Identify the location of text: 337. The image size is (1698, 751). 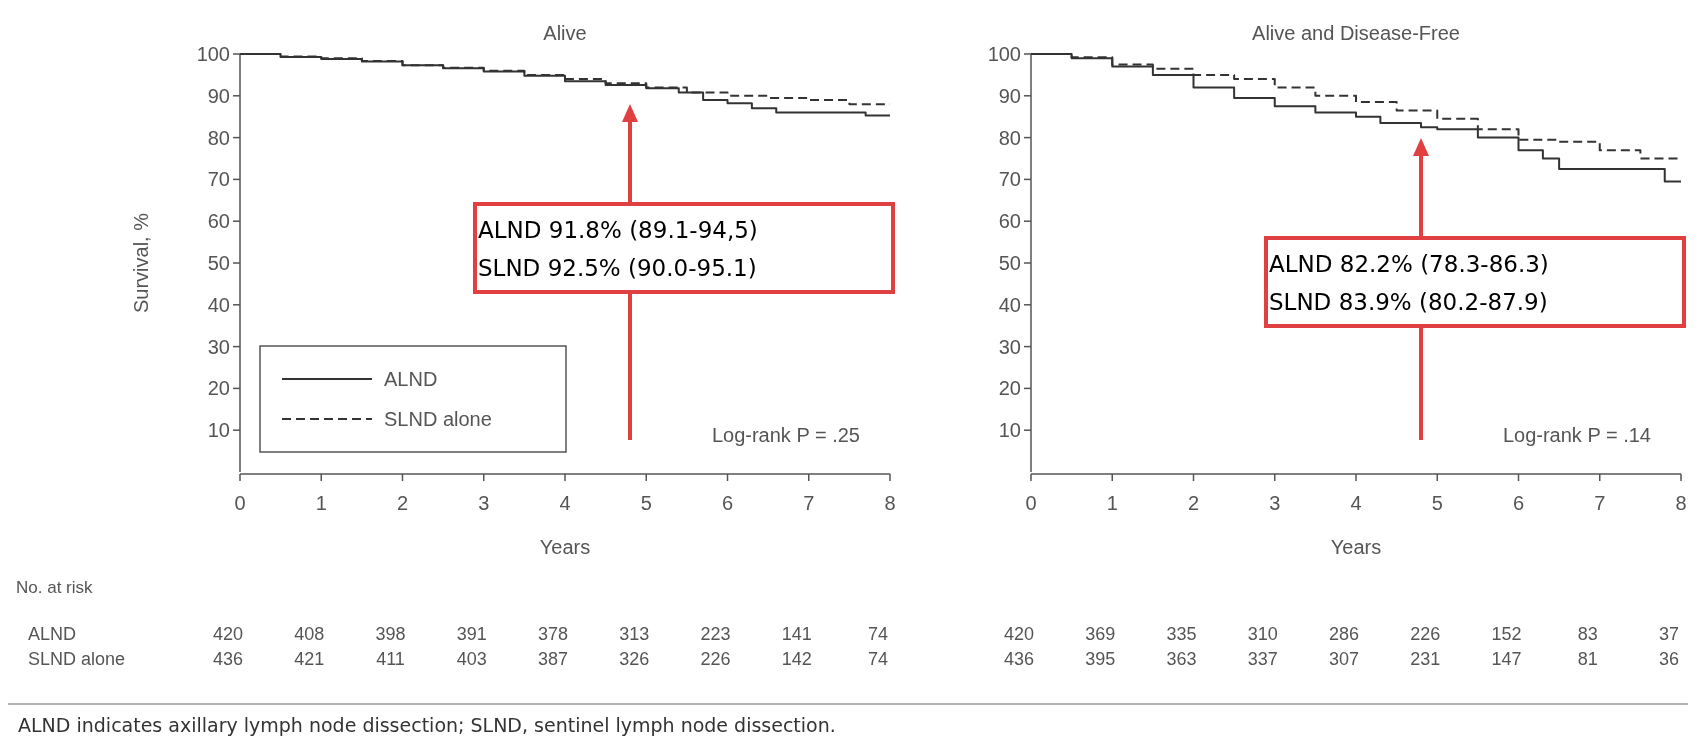
(1262, 659).